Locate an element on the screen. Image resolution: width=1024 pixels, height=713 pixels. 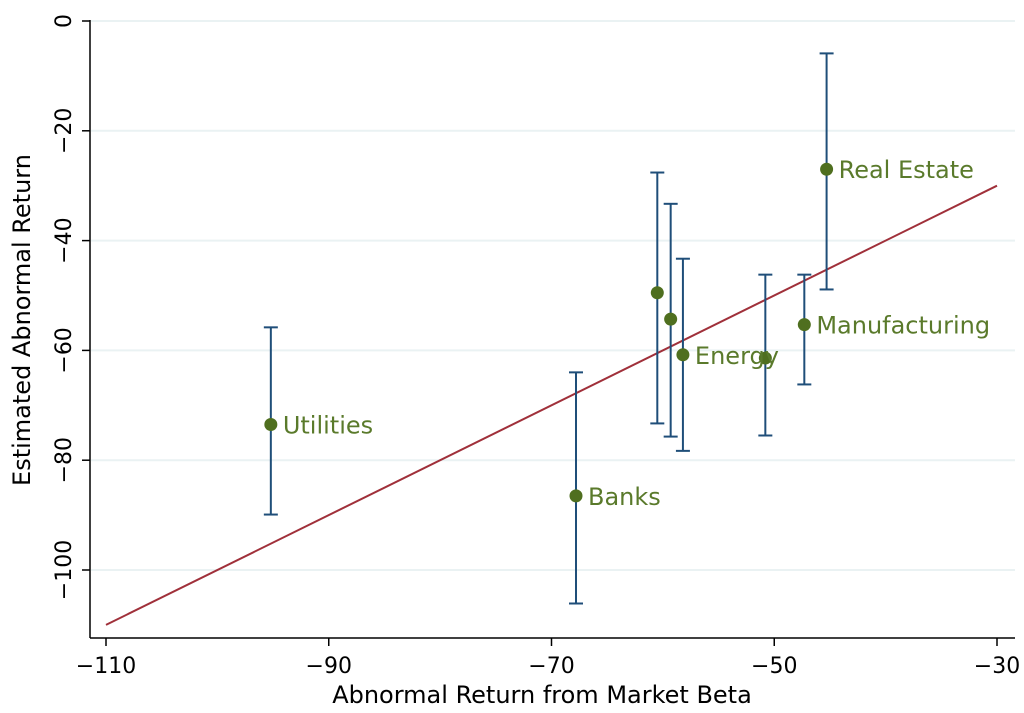
y-tick-label: −20 is located at coordinates (64, 131).